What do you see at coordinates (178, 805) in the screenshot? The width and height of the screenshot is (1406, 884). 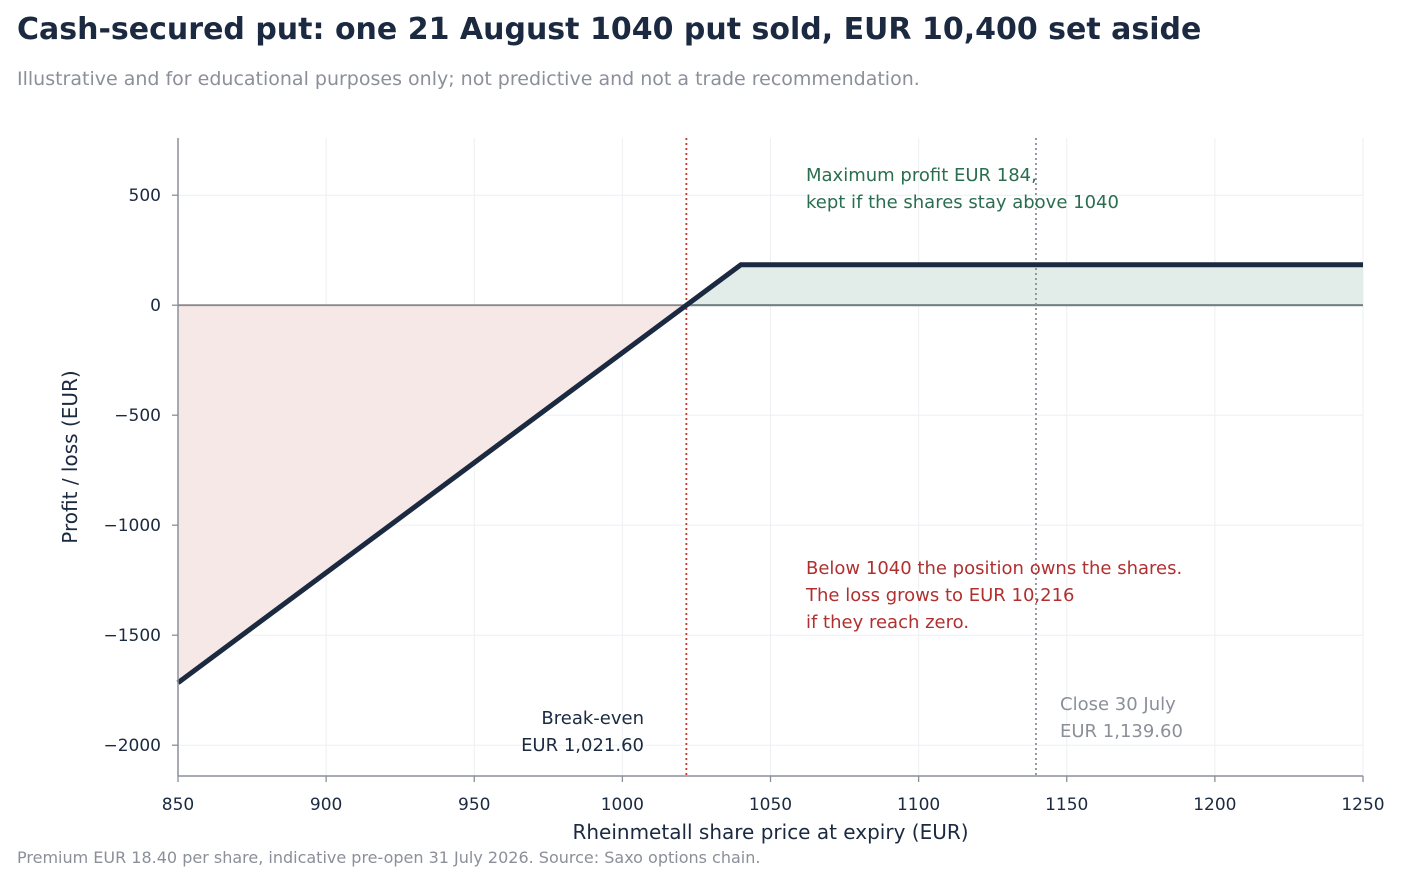 I see `x-tick-label: 850` at bounding box center [178, 805].